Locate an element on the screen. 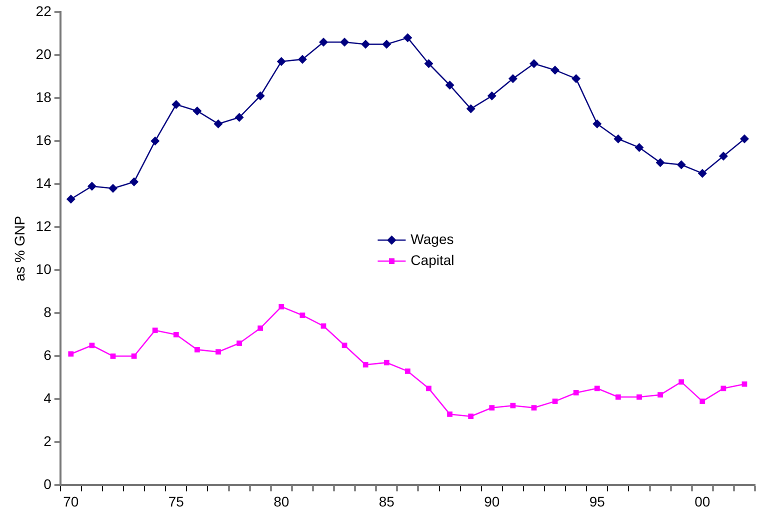 The height and width of the screenshot is (516, 765). y-tick-label: 0 is located at coordinates (48, 484).